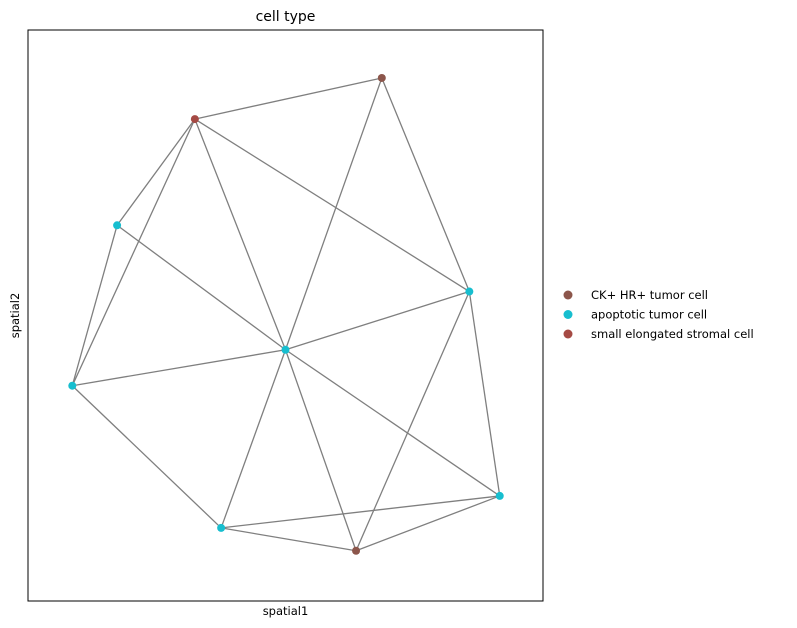 Image resolution: width=797 pixels, height=628 pixels. Describe the element at coordinates (672, 334) in the screenshot. I see `legend-label: small elongated stromal cell` at that location.